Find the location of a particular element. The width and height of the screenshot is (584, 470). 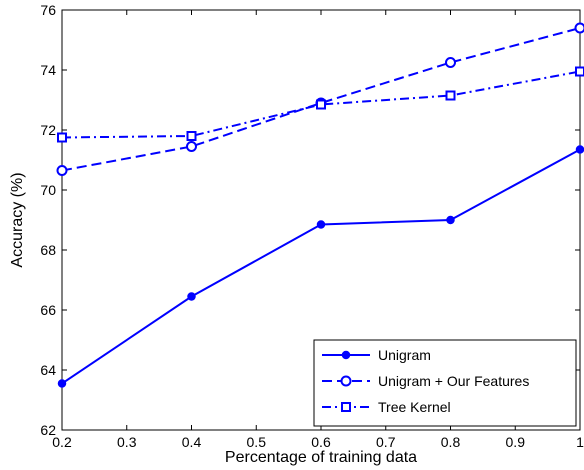

legend: Unigram Unigram + Our Features Tree Kernel is located at coordinates (445, 383).